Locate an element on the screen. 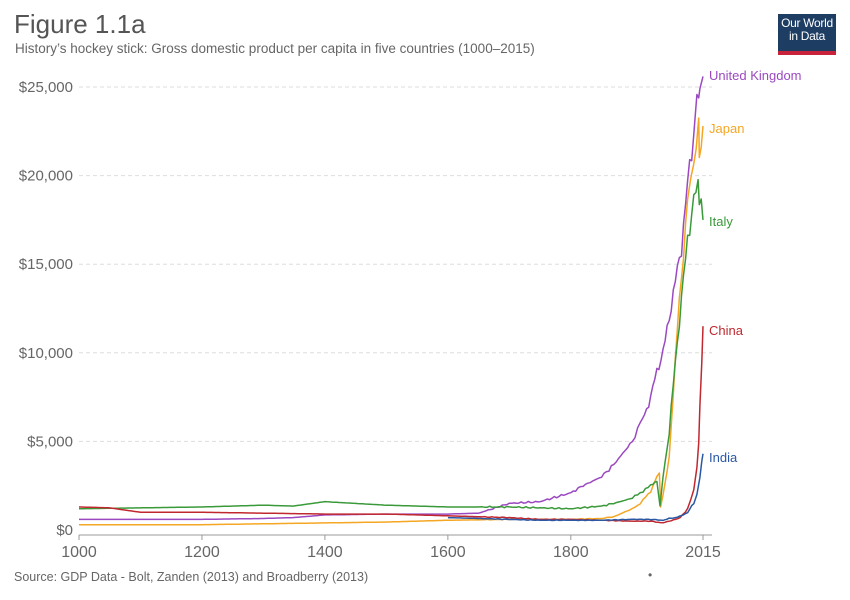  series-label-japan: Japan is located at coordinates (726, 128).